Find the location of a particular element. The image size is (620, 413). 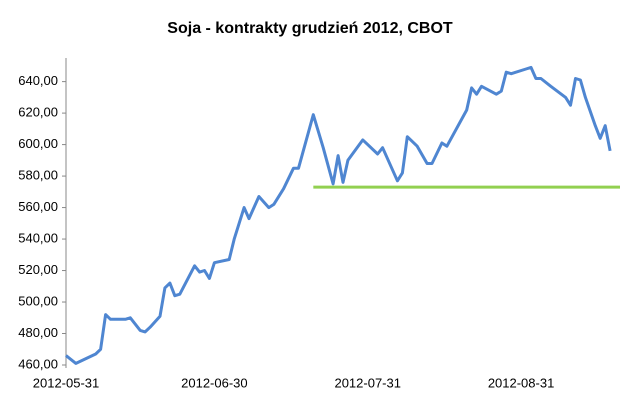

x-tick-label: 2012-08-31 is located at coordinates (521, 382).